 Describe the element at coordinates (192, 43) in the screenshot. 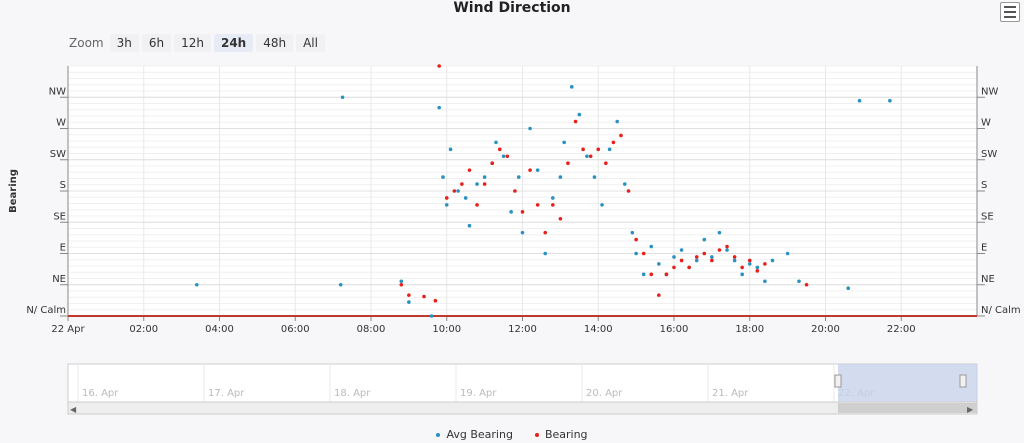

I see `zoom-12h-button: 12h` at that location.